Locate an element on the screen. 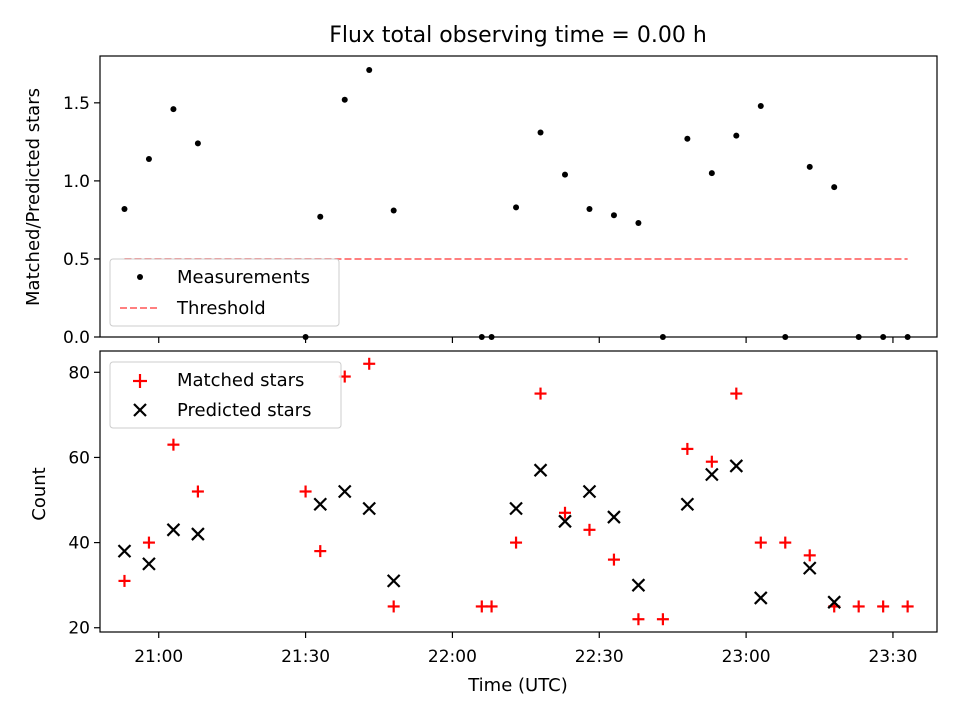 Image resolution: width=960 pixels, height=720 pixels. top-legend: Measurements Threshold is located at coordinates (224, 292).